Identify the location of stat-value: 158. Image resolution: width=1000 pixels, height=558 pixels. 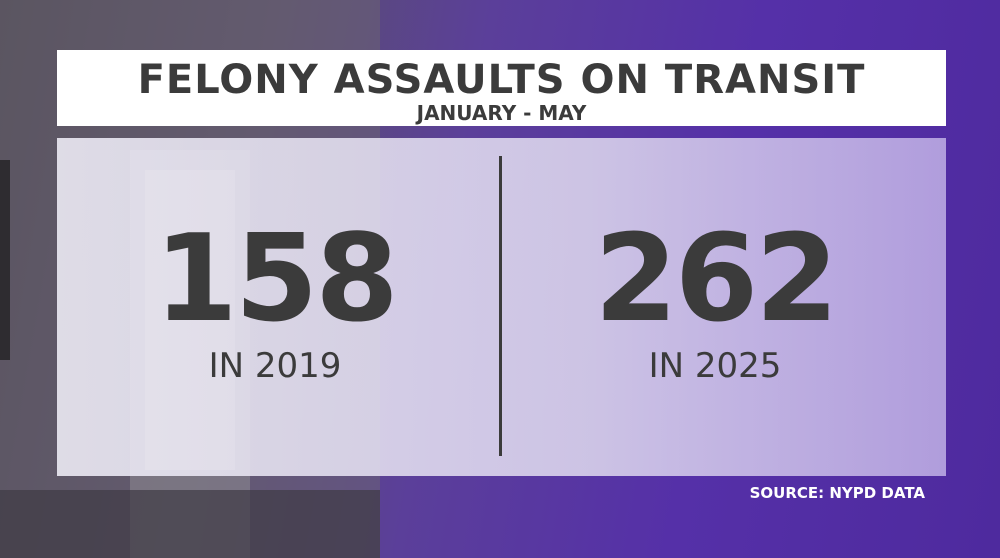
(276, 279).